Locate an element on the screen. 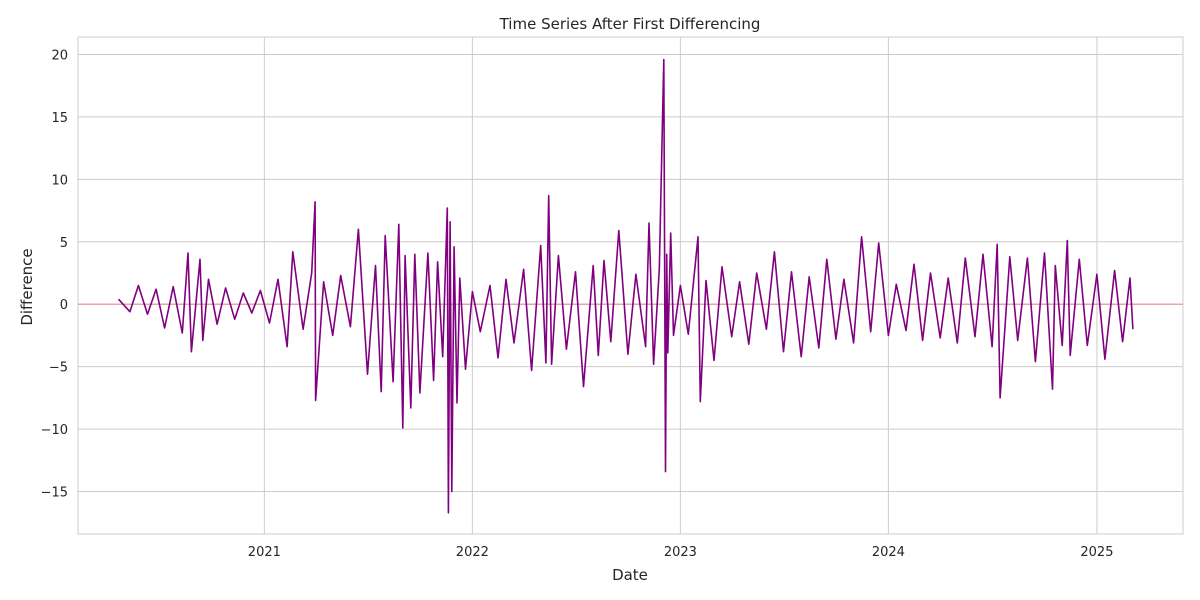  chart-title: Time Series After First Differencing is located at coordinates (630, 24).